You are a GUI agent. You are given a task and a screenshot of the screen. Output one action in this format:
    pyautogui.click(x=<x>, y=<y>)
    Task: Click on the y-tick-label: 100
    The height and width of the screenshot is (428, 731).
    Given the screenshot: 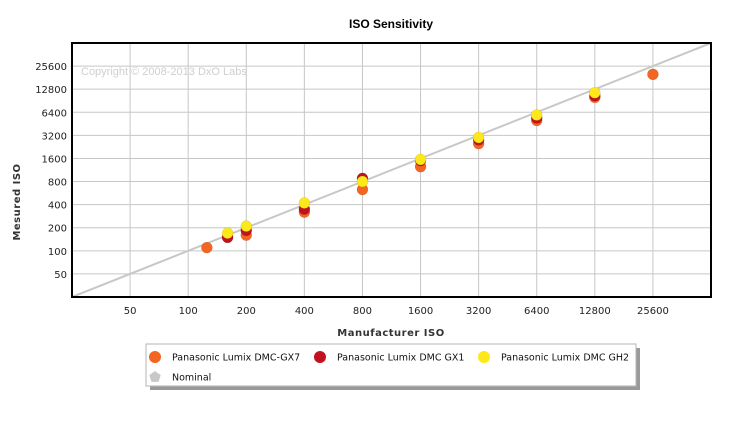 What is the action you would take?
    pyautogui.click(x=57, y=252)
    